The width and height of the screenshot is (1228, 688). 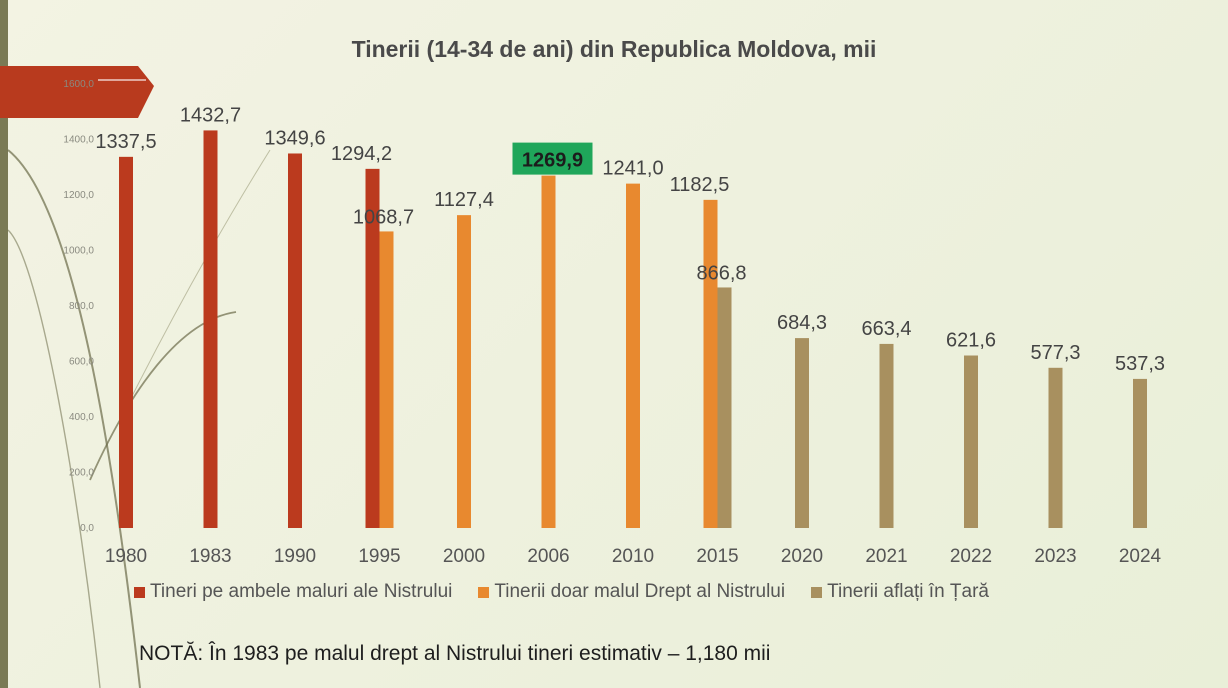 I want to click on data-label: 663,4, so click(x=886, y=329).